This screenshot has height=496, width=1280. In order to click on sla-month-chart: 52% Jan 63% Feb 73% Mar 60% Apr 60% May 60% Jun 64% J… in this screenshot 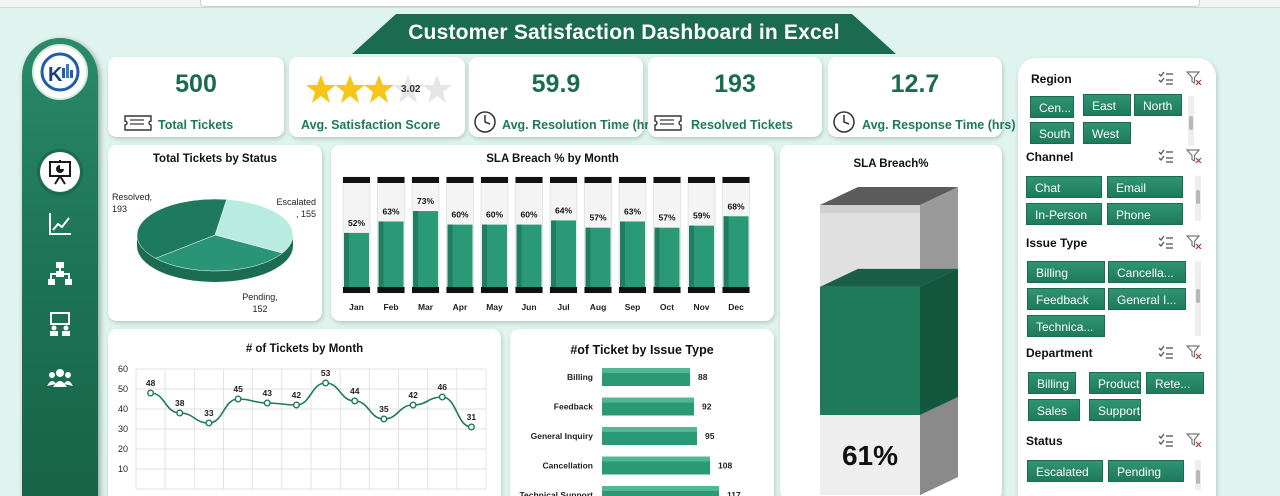, I will do `click(552, 244)`.